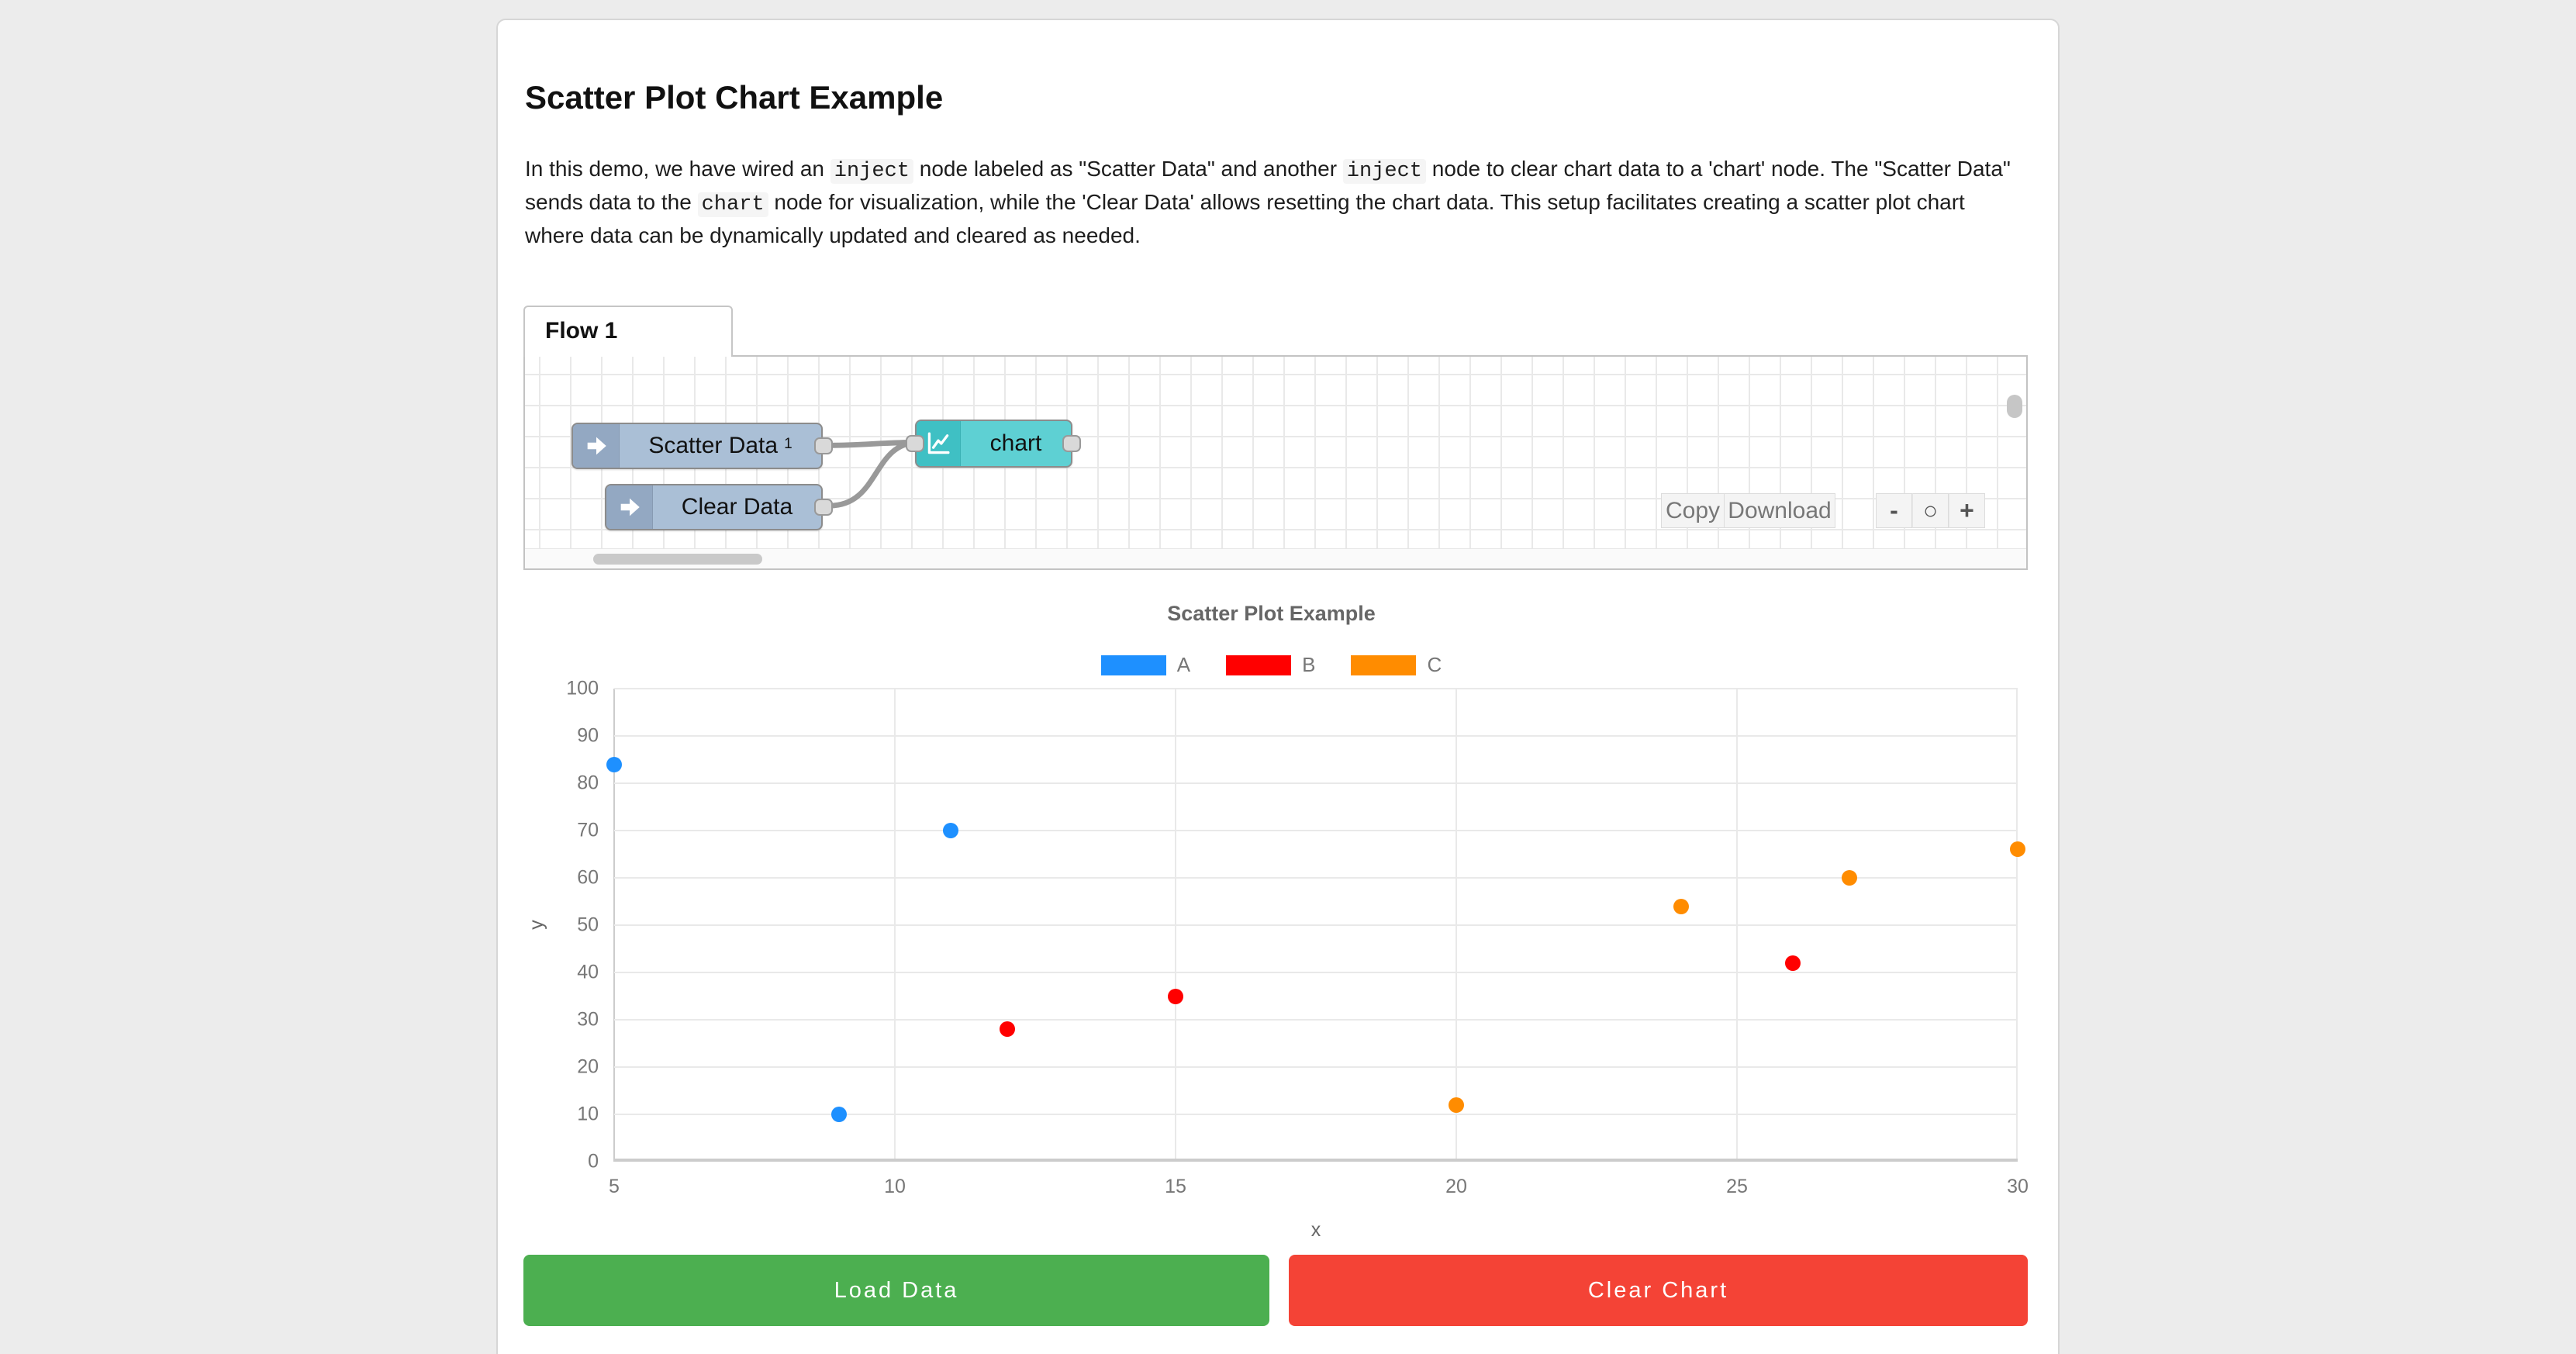  What do you see at coordinates (896, 1290) in the screenshot?
I see `load-data-button: Load Data` at bounding box center [896, 1290].